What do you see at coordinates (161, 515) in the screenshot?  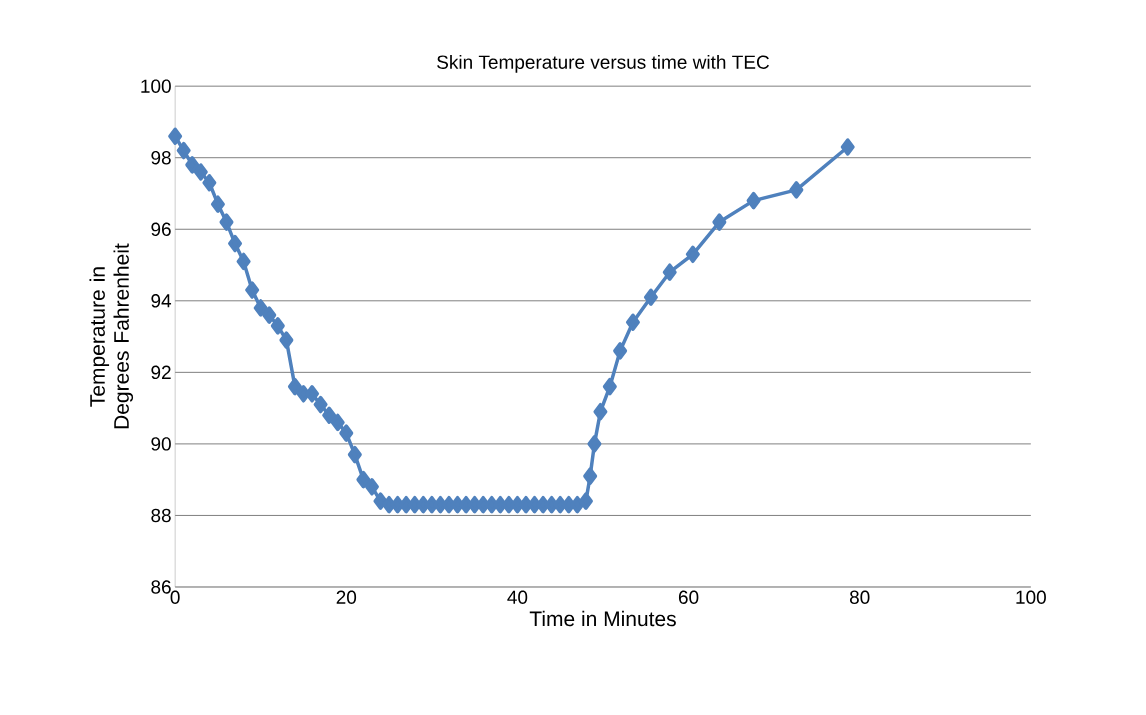 I see `y-tick-label: 88` at bounding box center [161, 515].